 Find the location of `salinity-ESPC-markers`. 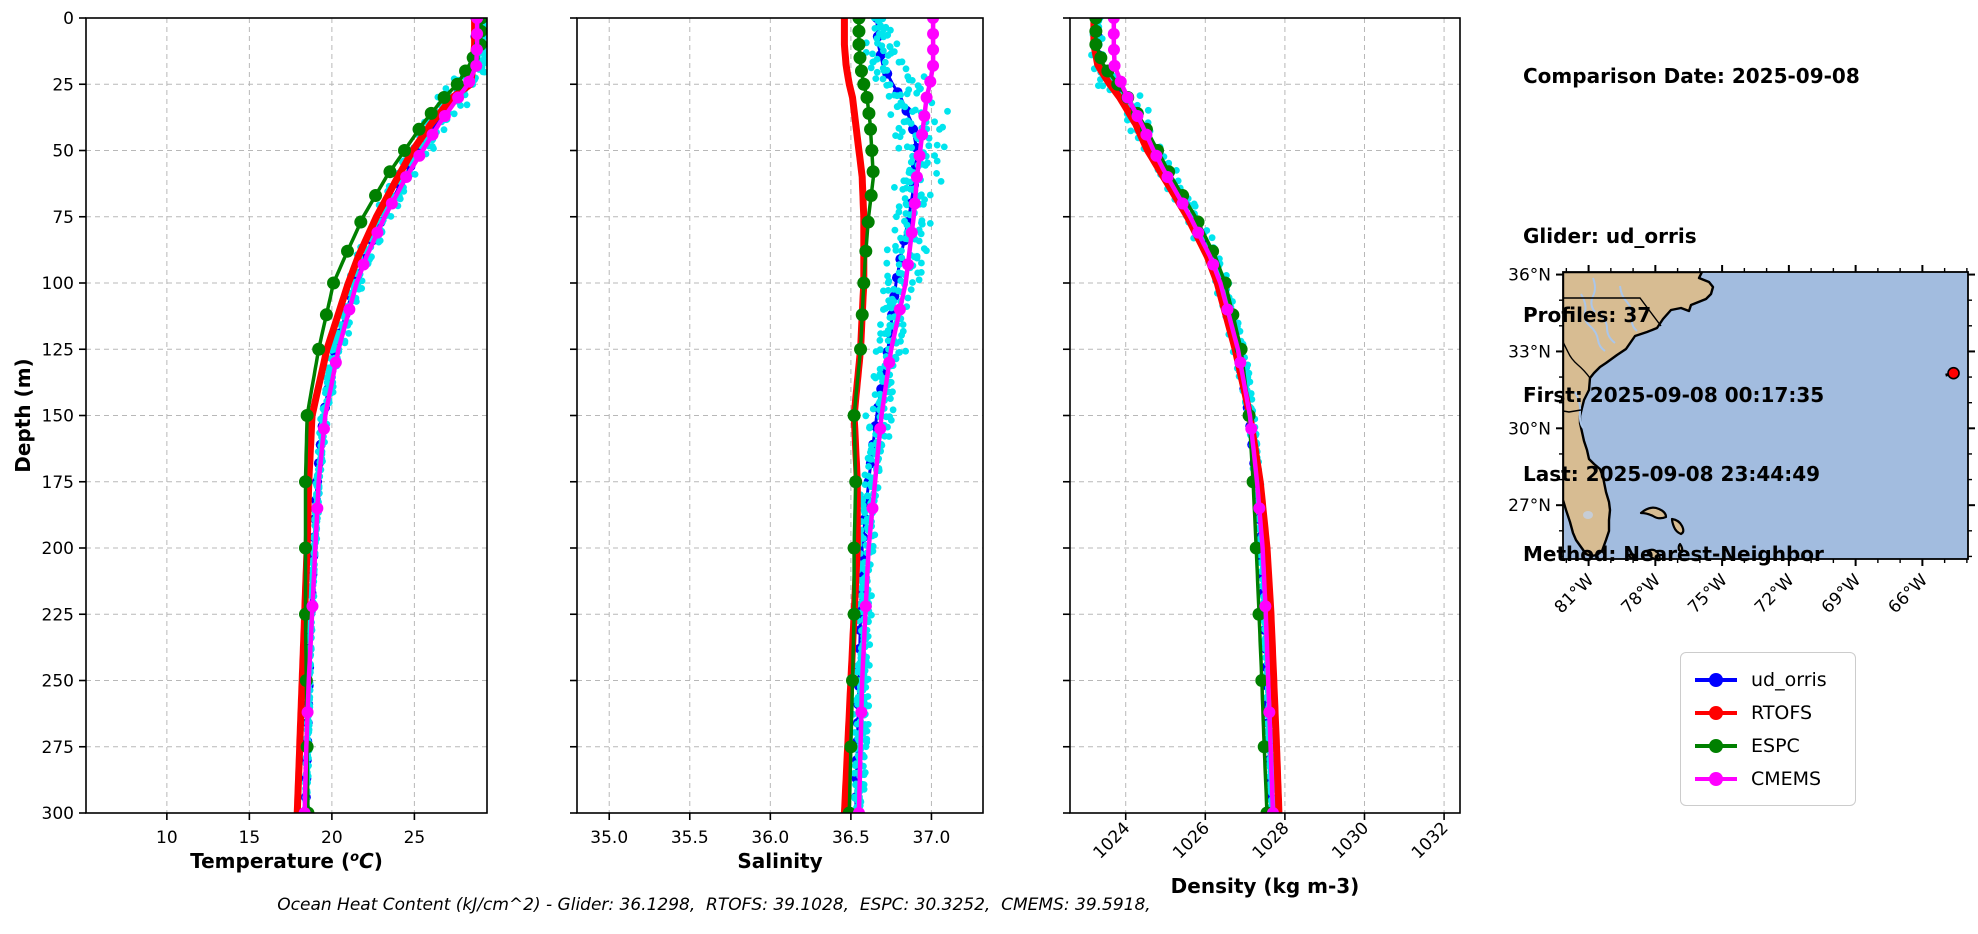

salinity-ESPC-markers is located at coordinates (861, 415).